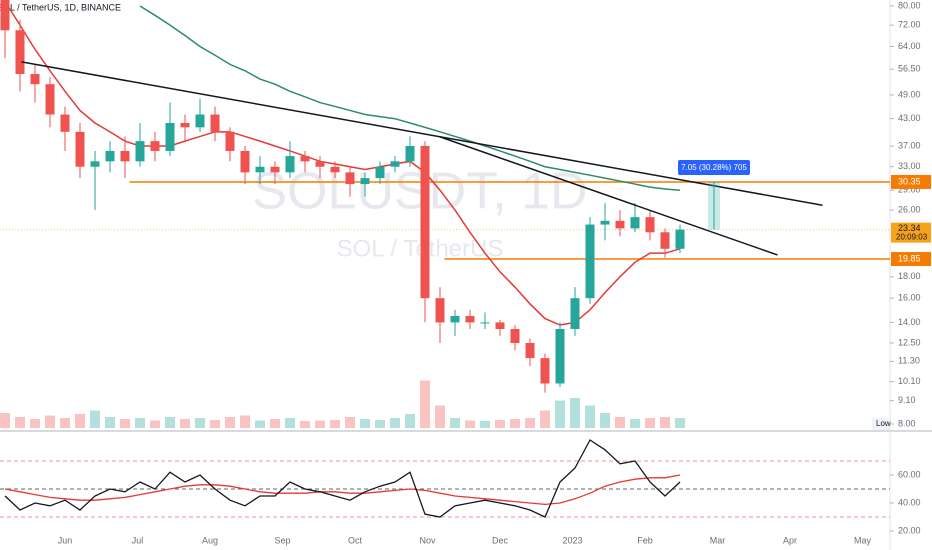 Image resolution: width=932 pixels, height=550 pixels. What do you see at coordinates (718, 540) in the screenshot?
I see `x-tick-label: Mar` at bounding box center [718, 540].